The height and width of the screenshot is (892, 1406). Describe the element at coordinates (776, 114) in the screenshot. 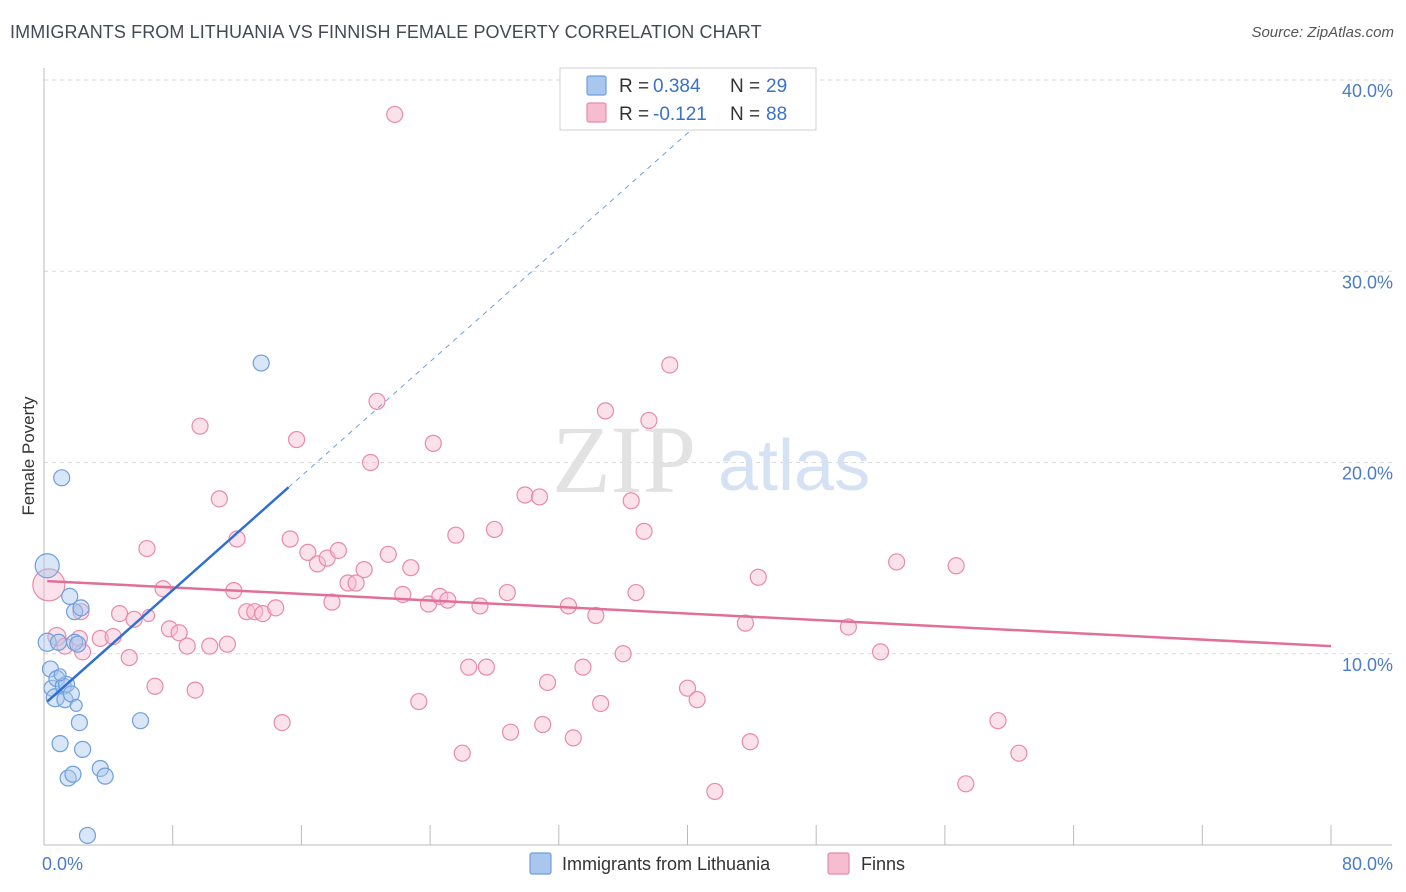

I see `legend-n-value-pink: 88` at that location.